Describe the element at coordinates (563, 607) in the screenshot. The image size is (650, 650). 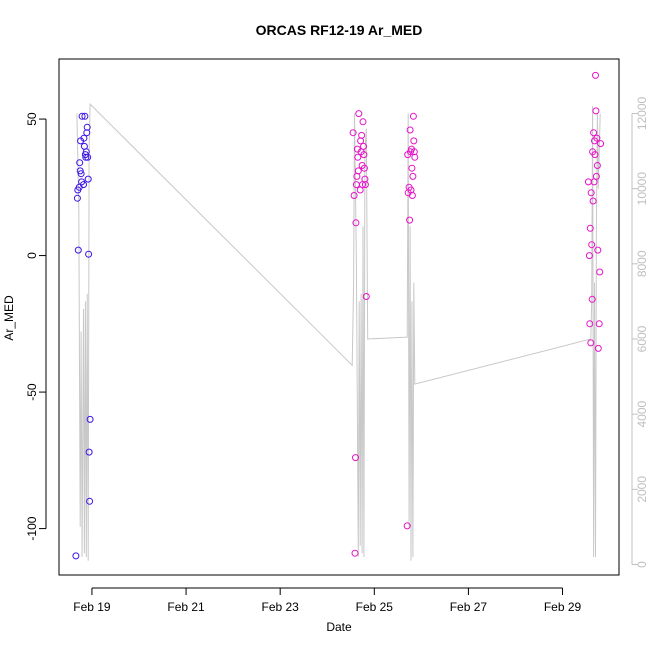
I see `x-tick-label: Feb 29` at that location.